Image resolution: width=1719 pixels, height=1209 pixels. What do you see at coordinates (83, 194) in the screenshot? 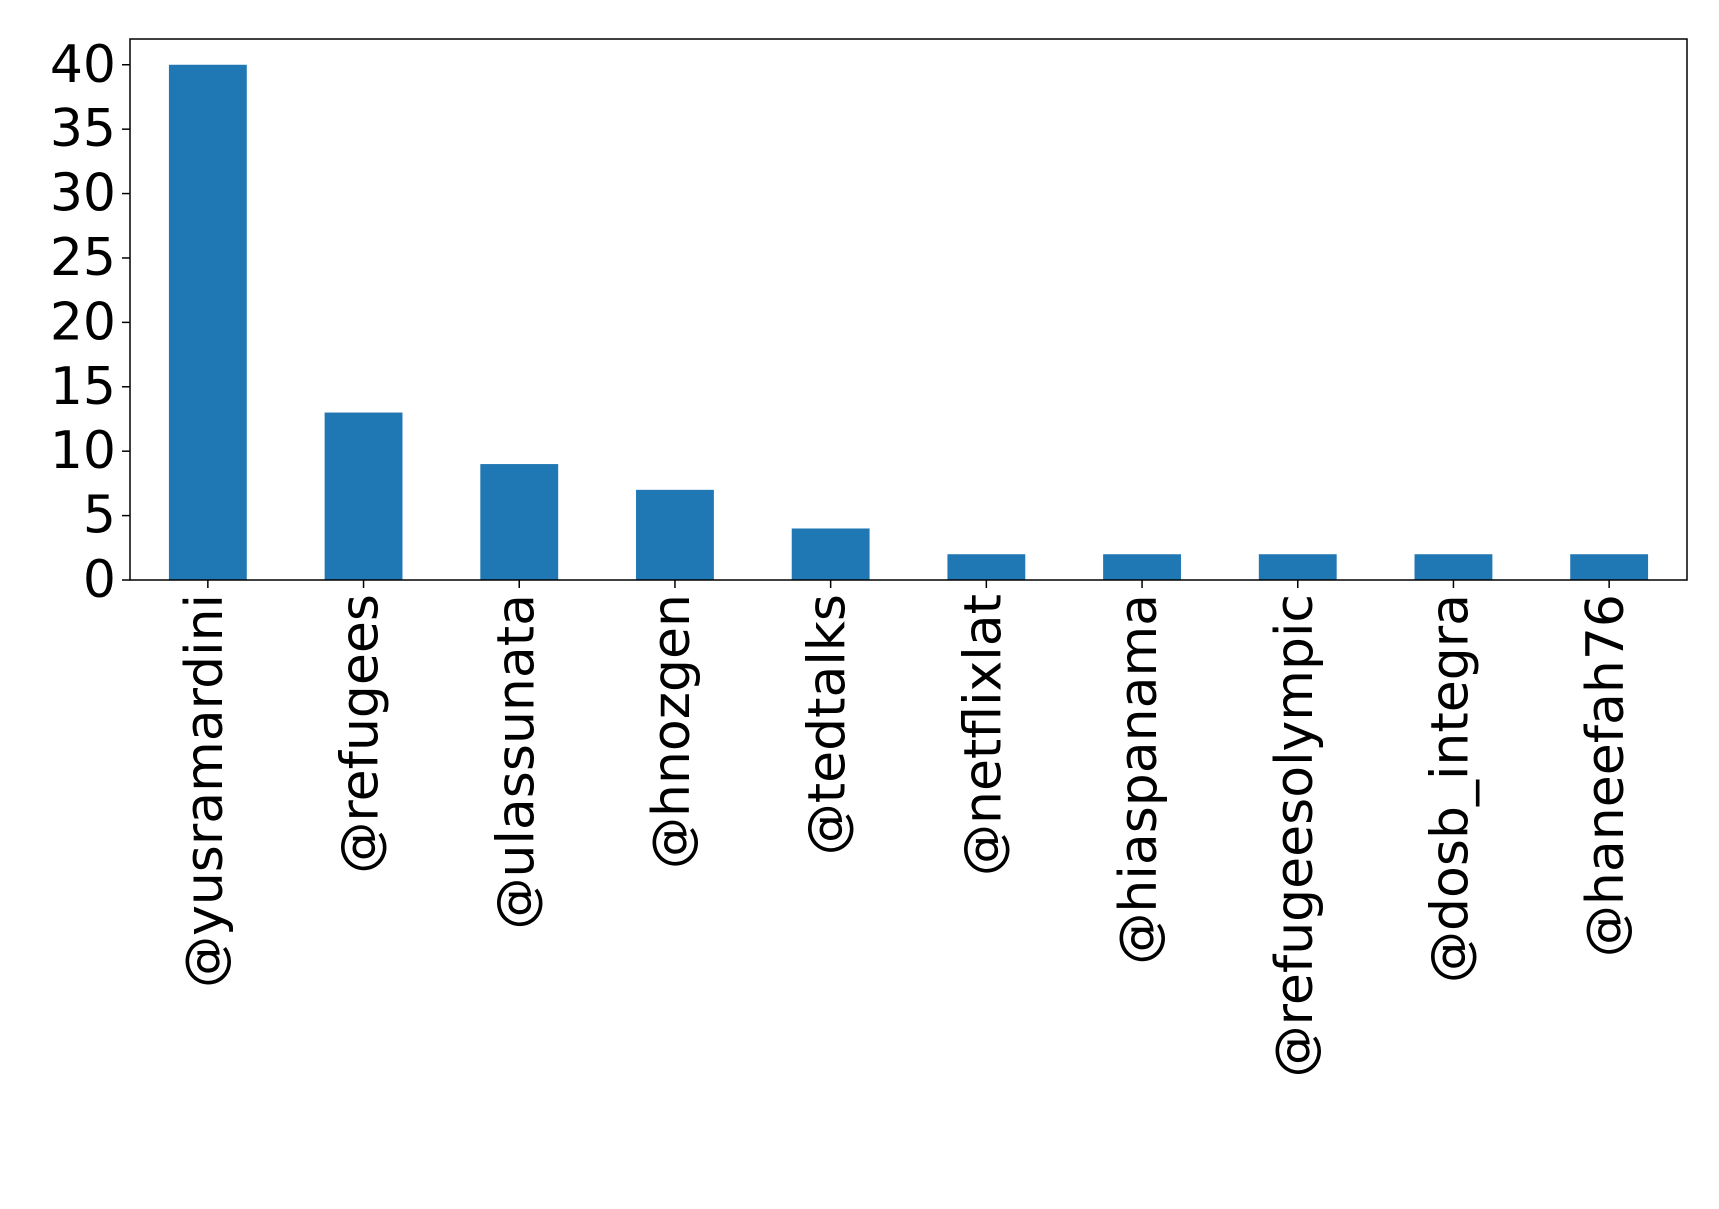
I see `y-tick-label: 30` at bounding box center [83, 194].